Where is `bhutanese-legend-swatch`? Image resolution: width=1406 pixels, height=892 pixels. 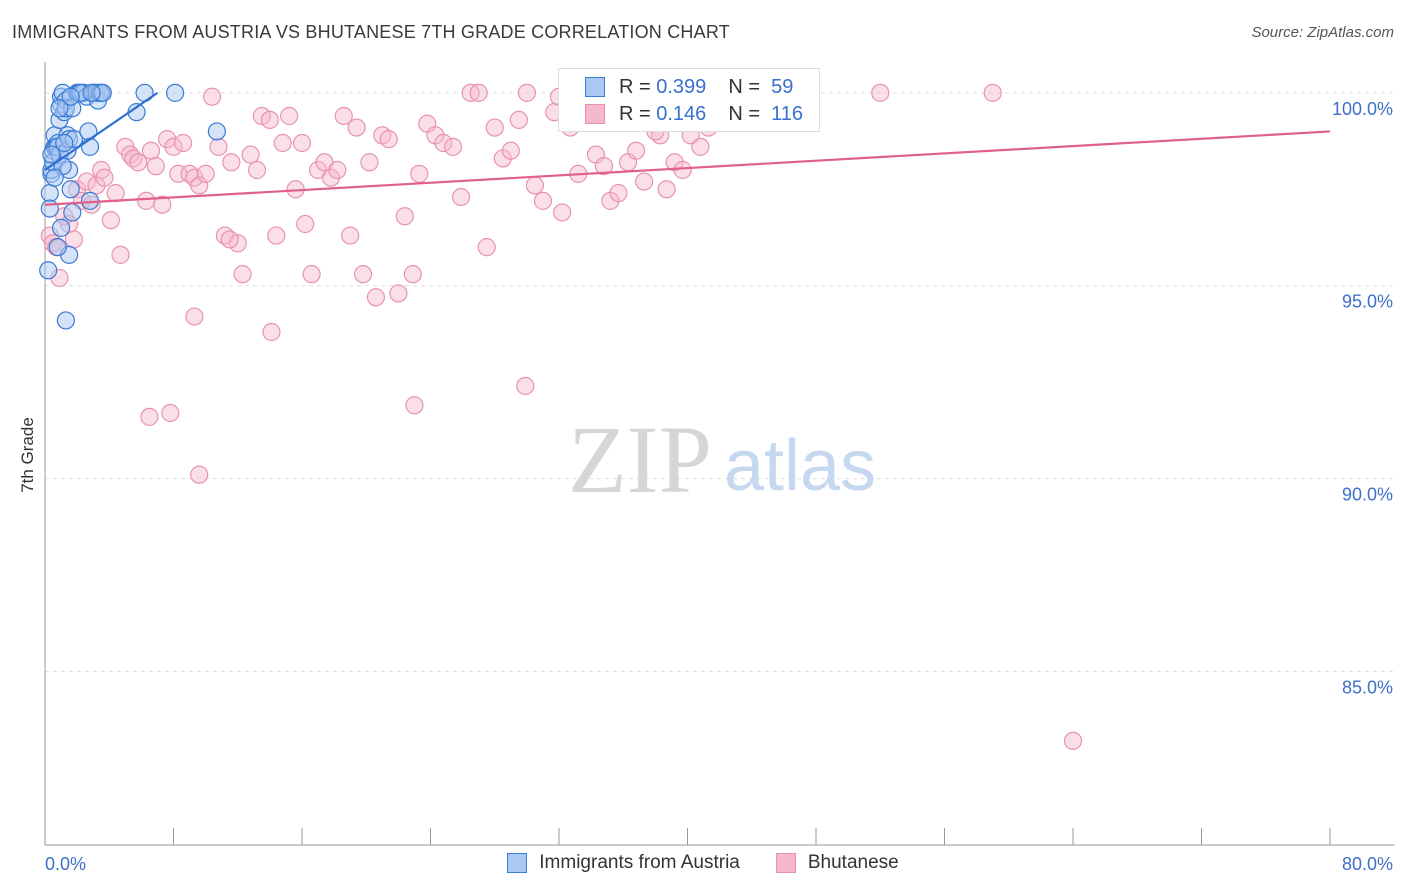
bhutanese-legend-swatch is located at coordinates (785, 863).